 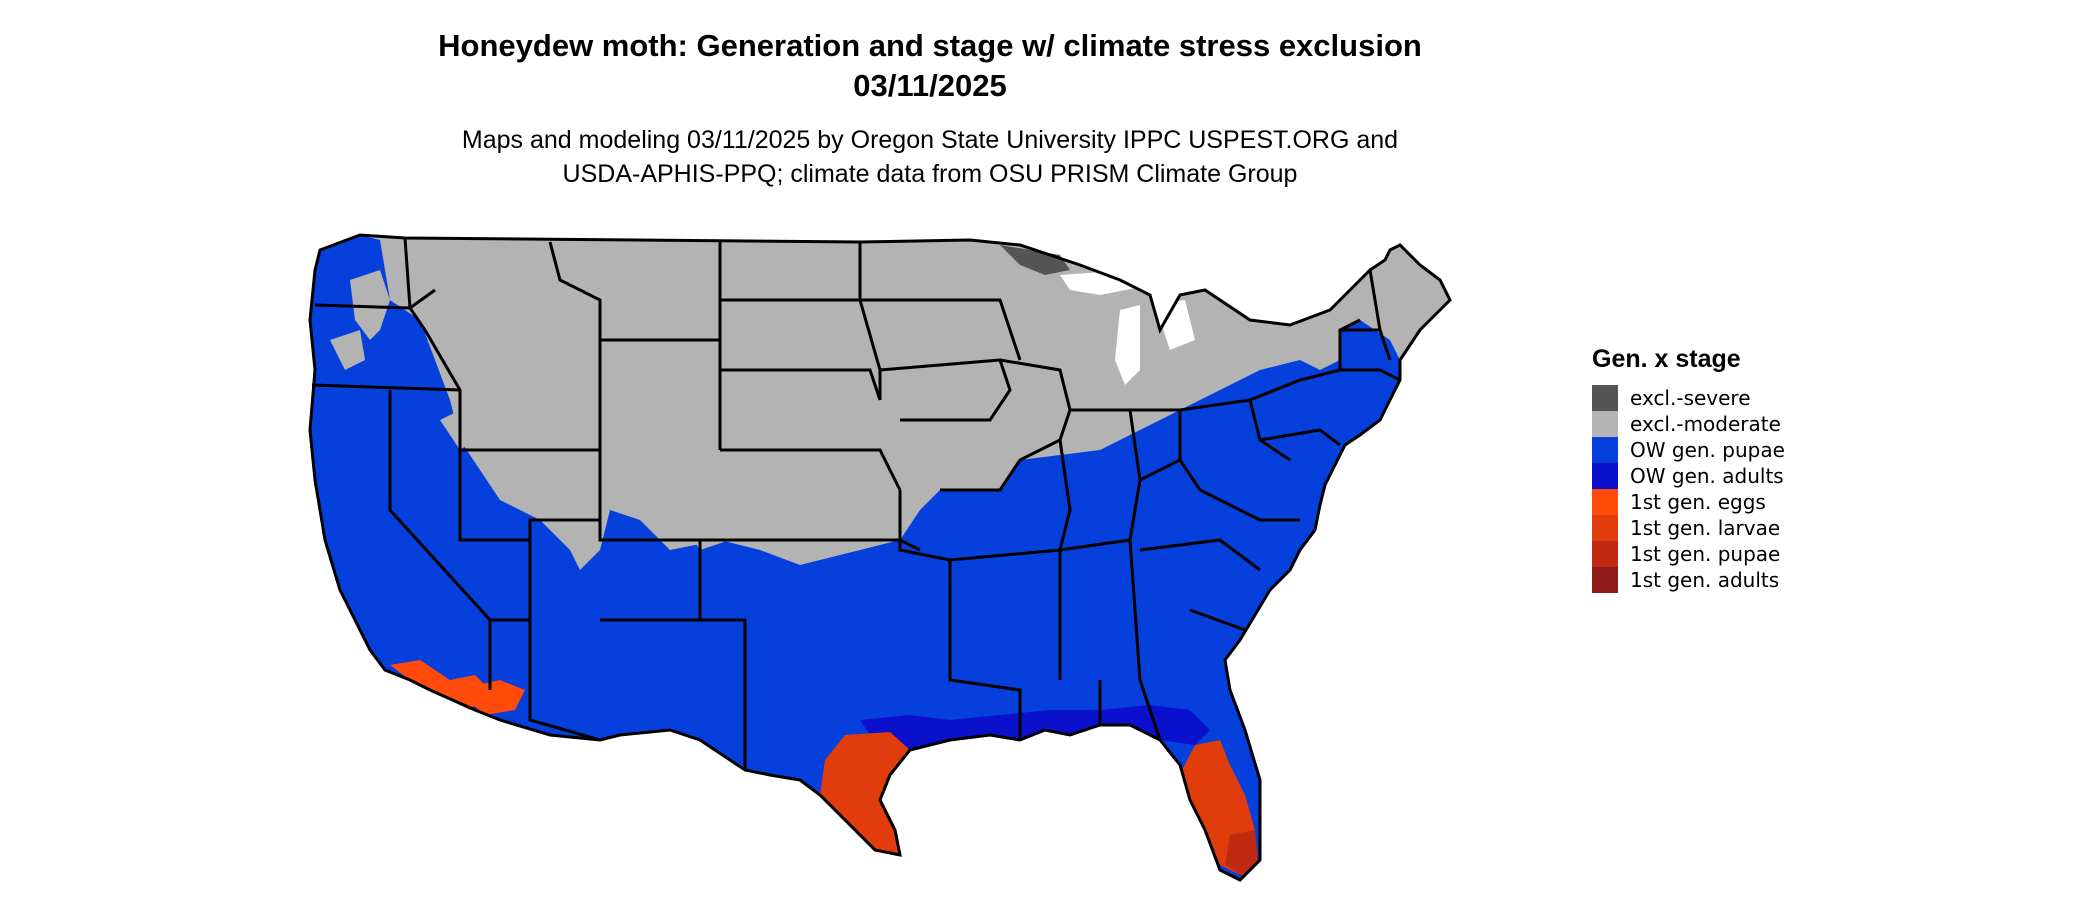 I want to click on legend-label: excl.-moderate, so click(x=1705, y=424).